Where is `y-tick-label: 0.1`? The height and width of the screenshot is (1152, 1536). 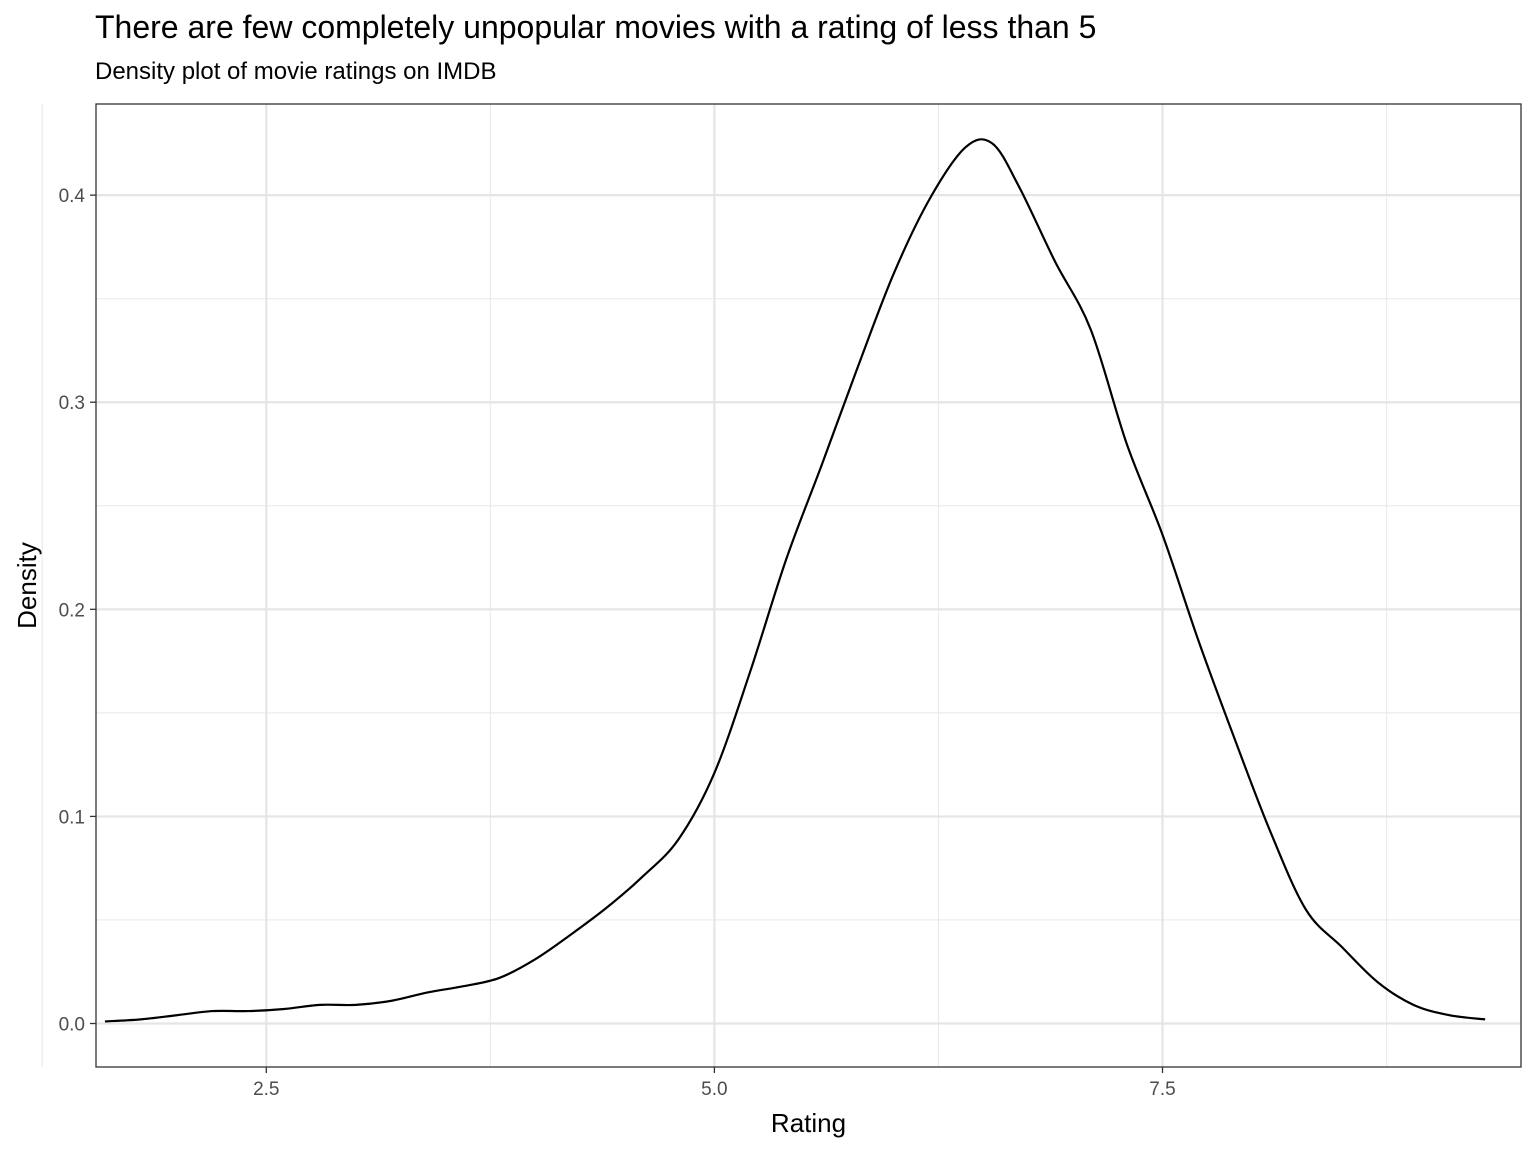 y-tick-label: 0.1 is located at coordinates (72, 817).